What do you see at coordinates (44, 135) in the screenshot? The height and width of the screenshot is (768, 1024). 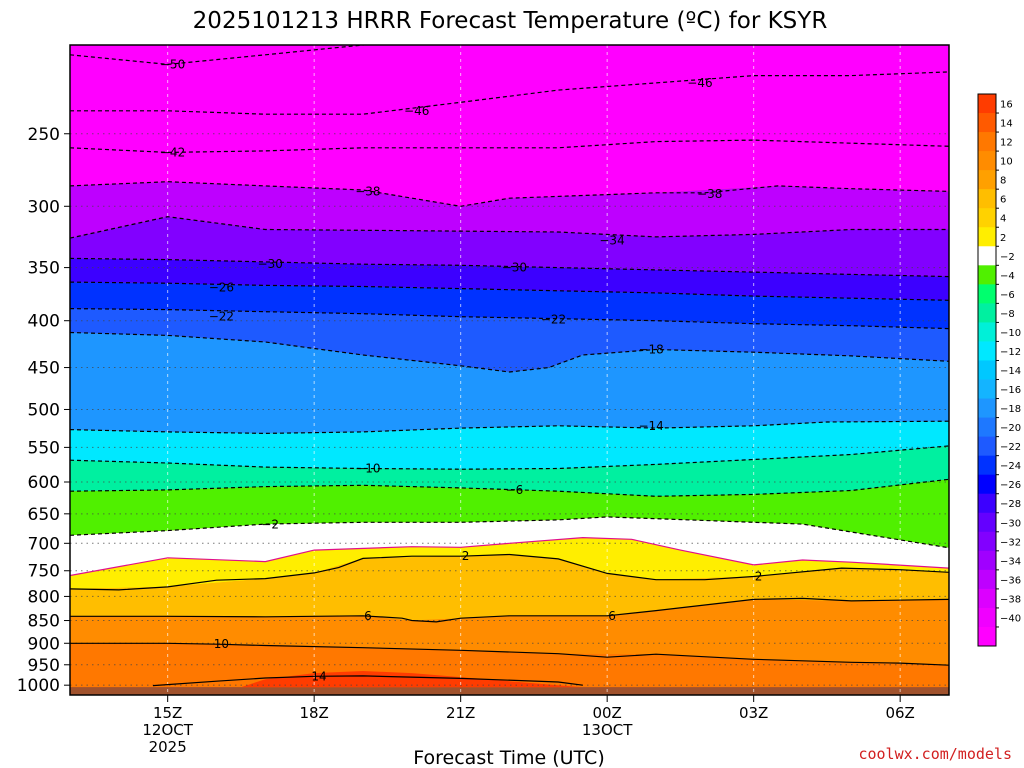 I see `y-tick-label-250: 250` at bounding box center [44, 135].